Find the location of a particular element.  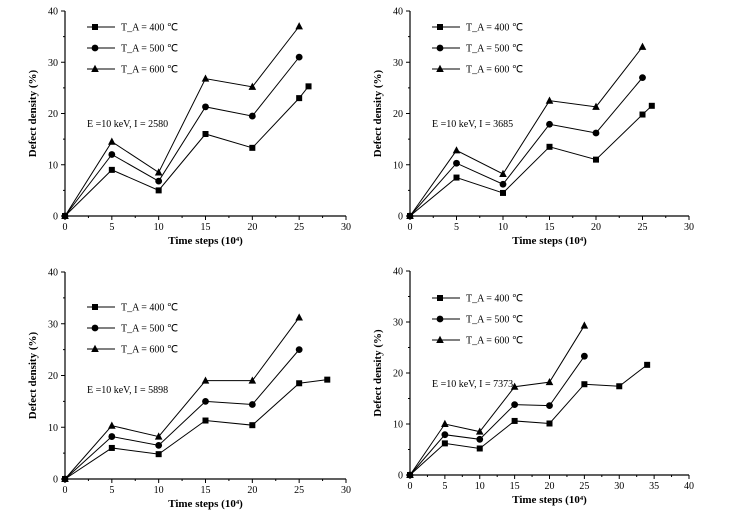

annotation: E =10 keV, I = 2580 is located at coordinates (127, 124).